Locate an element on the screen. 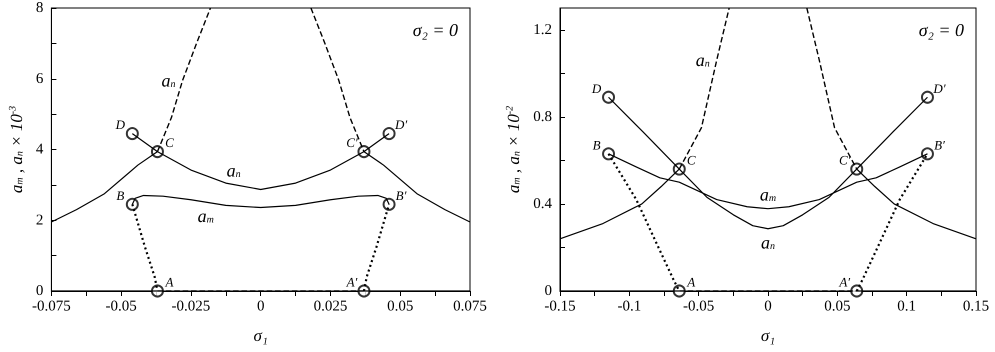 Image resolution: width=995 pixels, height=352 pixels. x-tick-label: 0.1 is located at coordinates (906, 306).